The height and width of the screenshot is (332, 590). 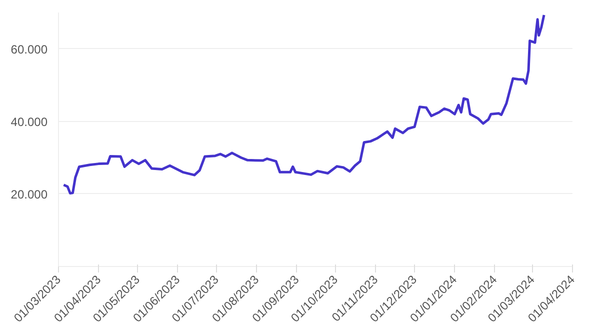 What do you see at coordinates (29, 194) in the screenshot?
I see `y-tick-label: 20.000` at bounding box center [29, 194].